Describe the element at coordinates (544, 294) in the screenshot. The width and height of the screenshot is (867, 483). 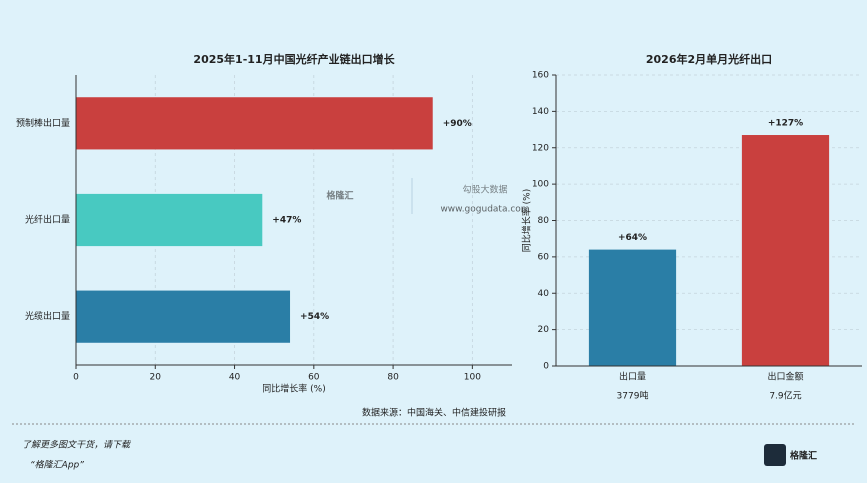
I see `y-tick-label: 40` at that location.